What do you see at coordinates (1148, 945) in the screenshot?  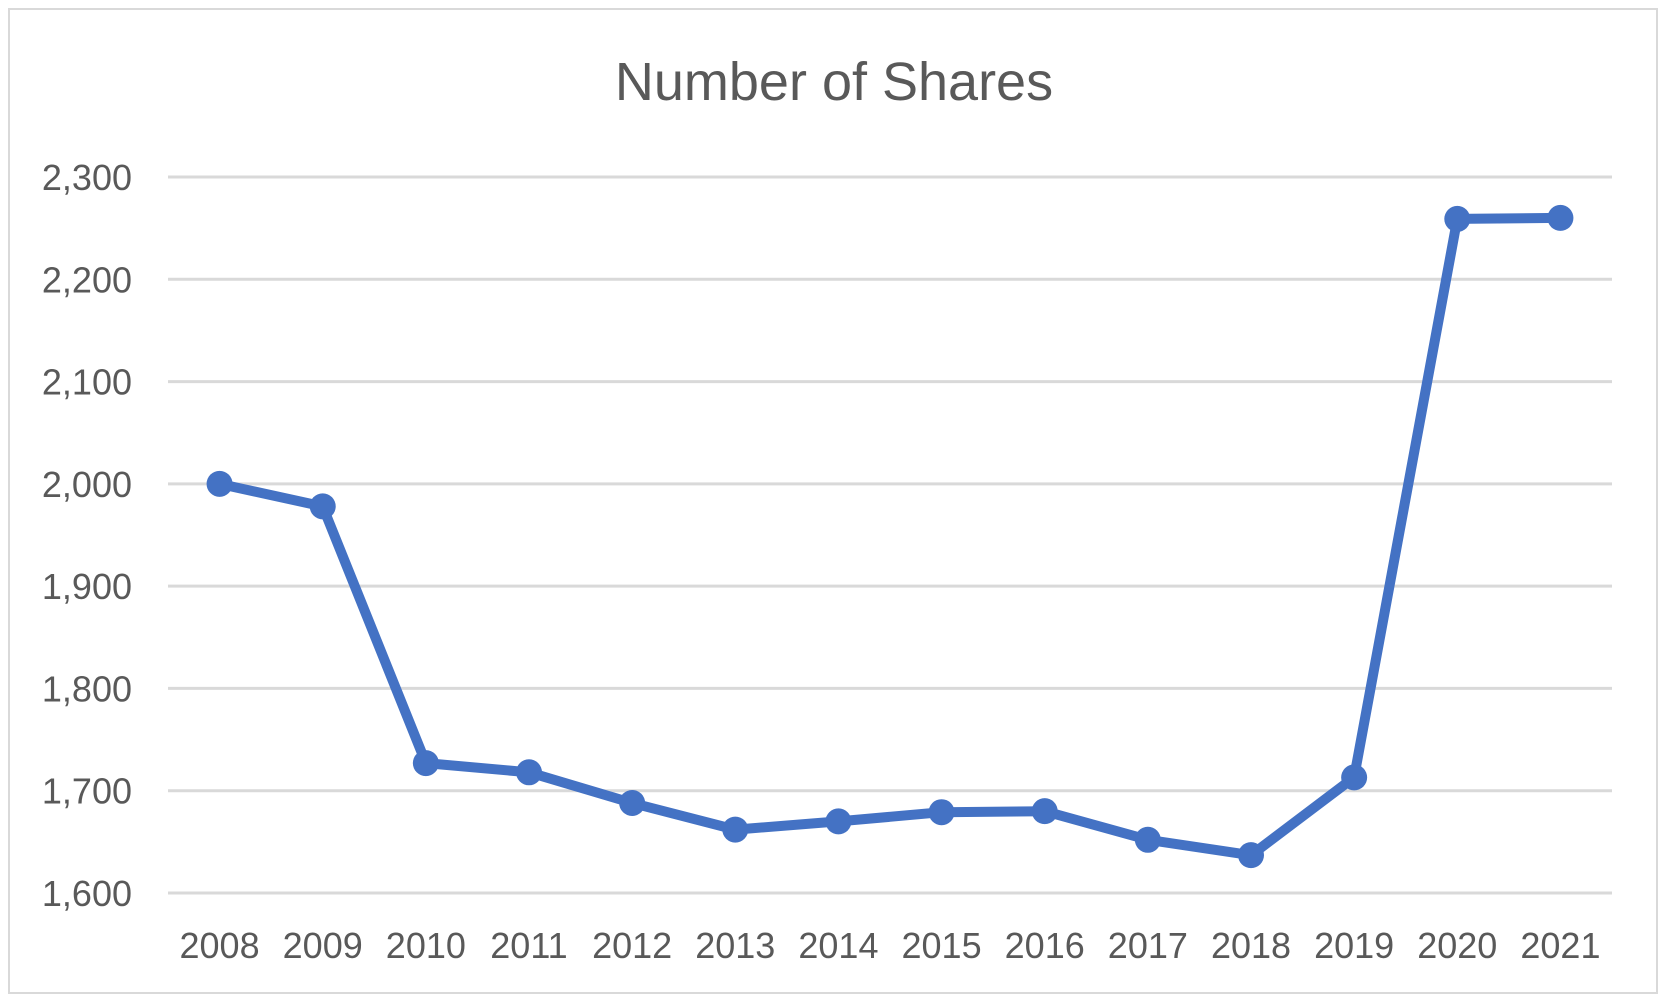 I see `x-tick-label: 2017` at bounding box center [1148, 945].